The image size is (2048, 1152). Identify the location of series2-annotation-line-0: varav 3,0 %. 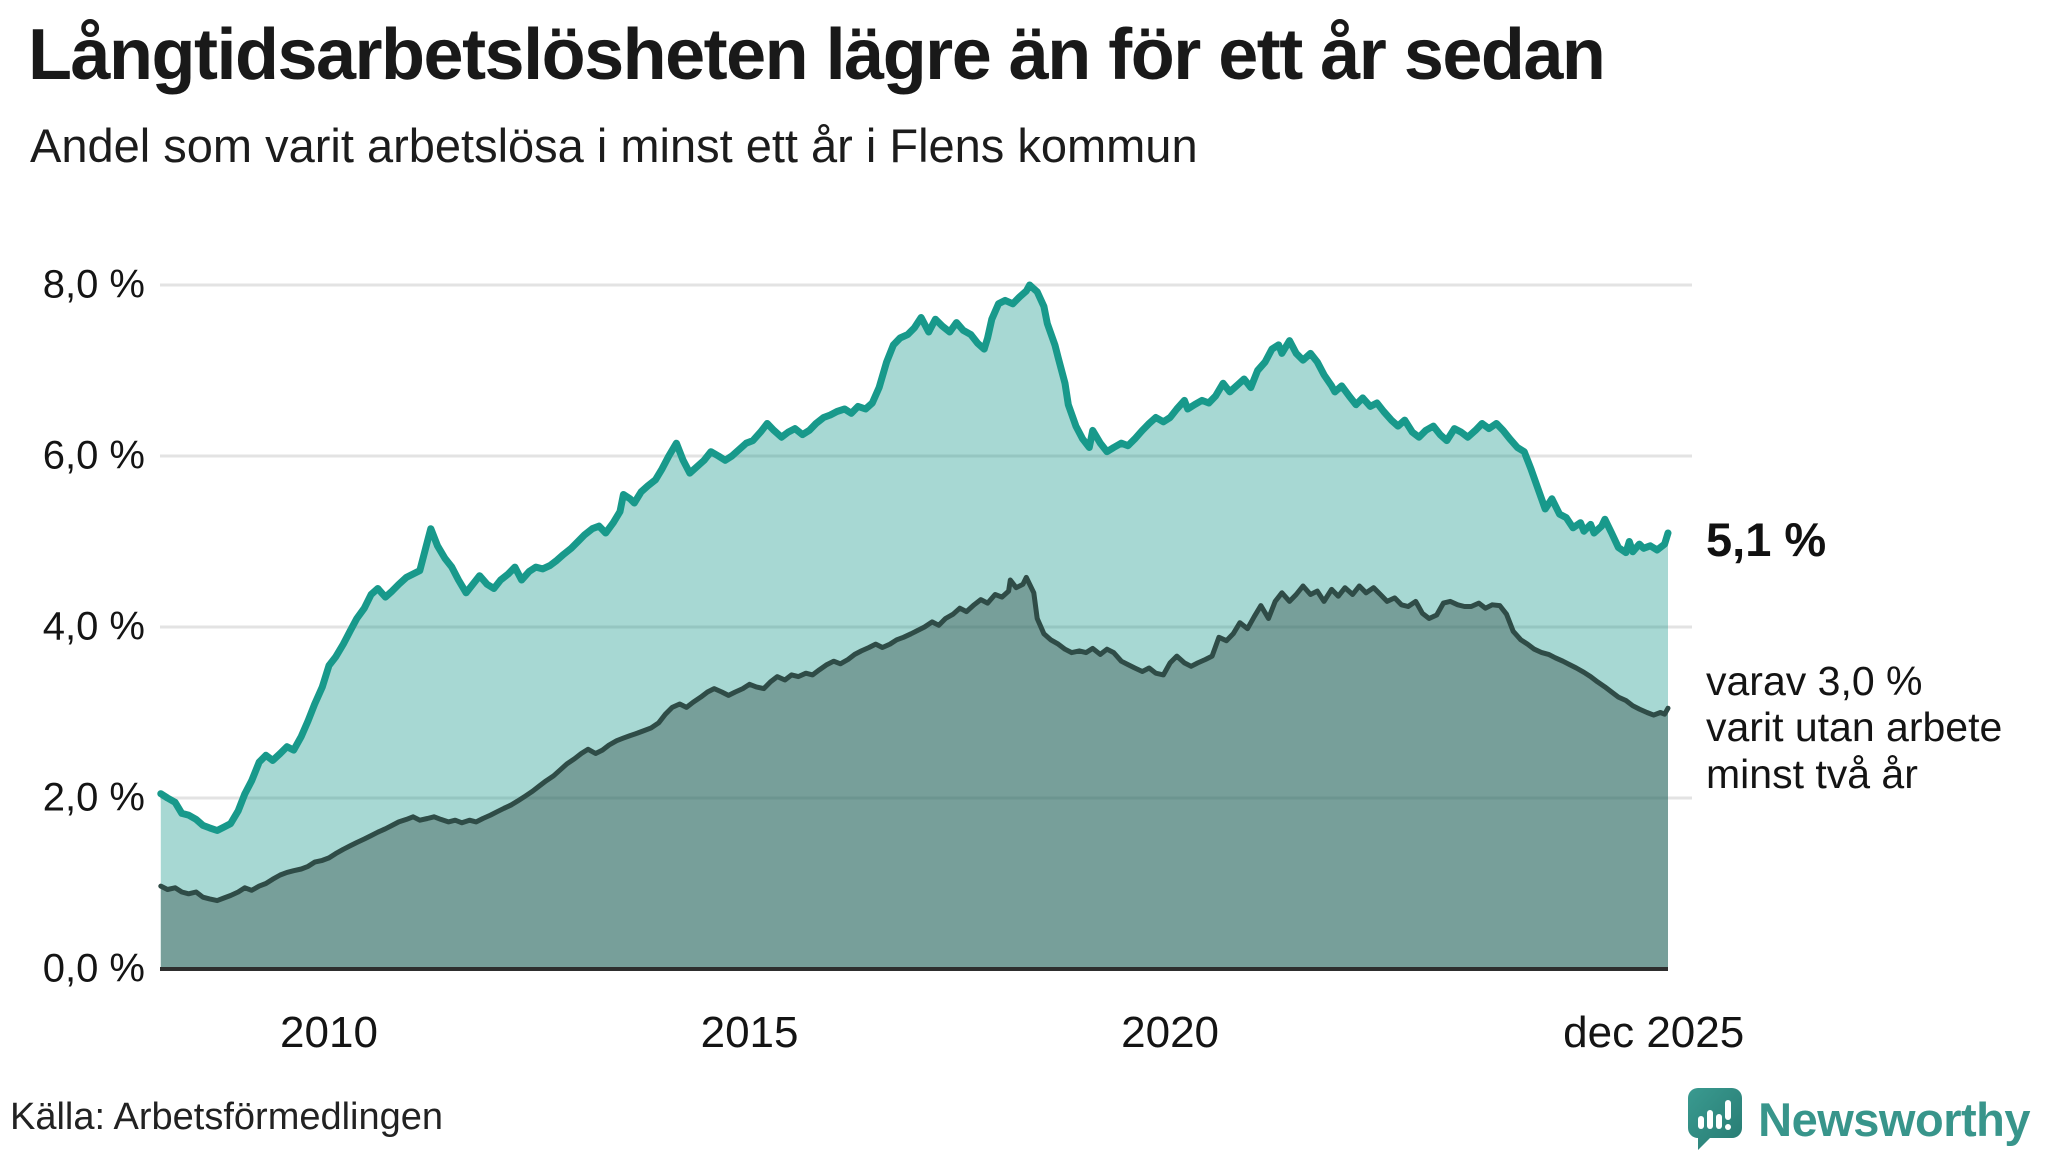
(1814, 681).